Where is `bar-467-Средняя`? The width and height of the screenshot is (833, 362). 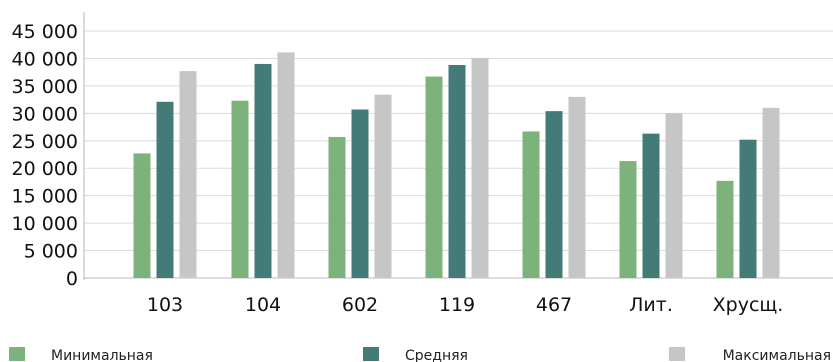 bar-467-Средняя is located at coordinates (554, 194).